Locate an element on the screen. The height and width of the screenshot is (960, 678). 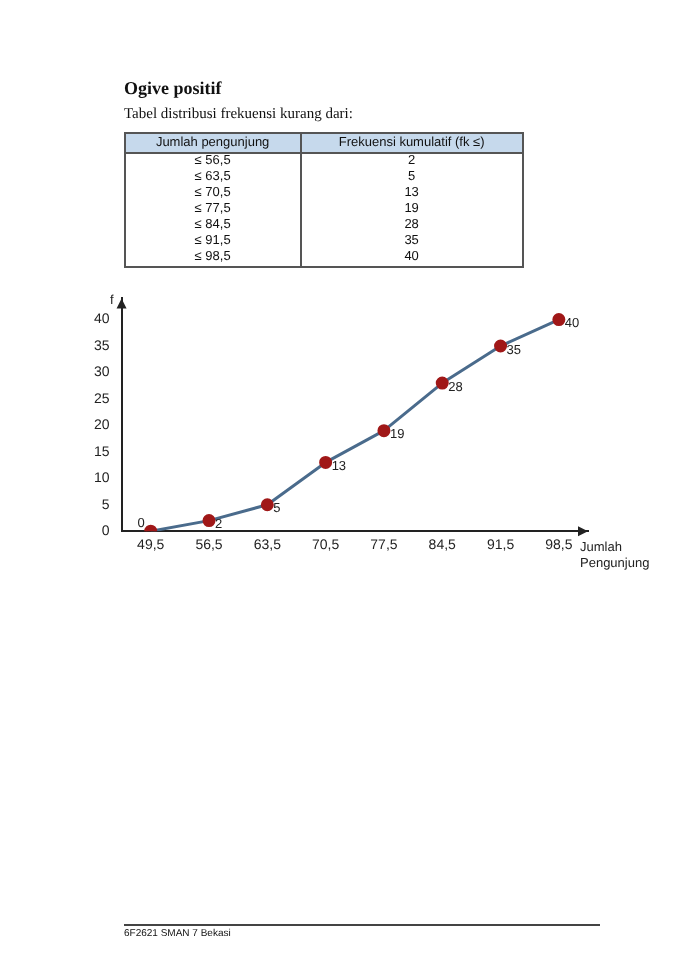
chart-title: Ogive positif is located at coordinates (173, 88).